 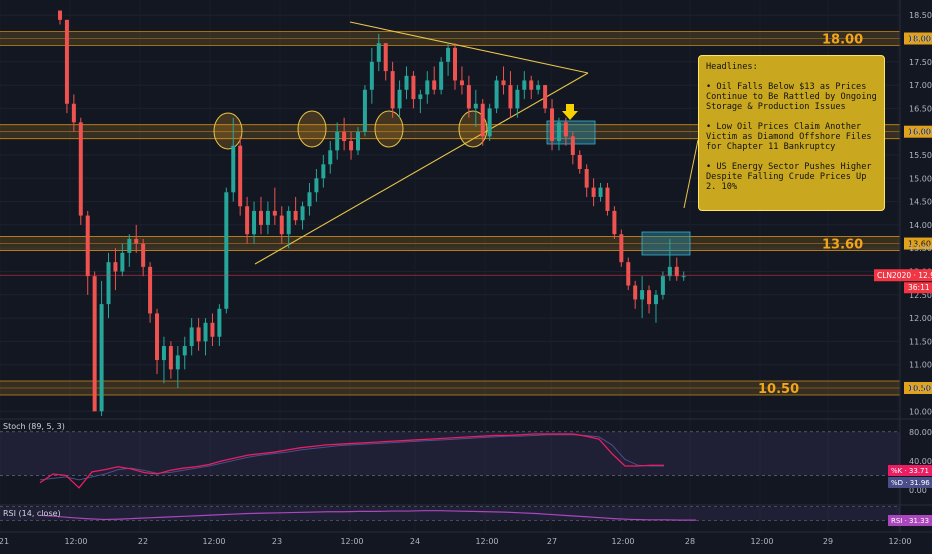 What do you see at coordinates (842, 40) in the screenshot?
I see `level-label: 18.00` at bounding box center [842, 40].